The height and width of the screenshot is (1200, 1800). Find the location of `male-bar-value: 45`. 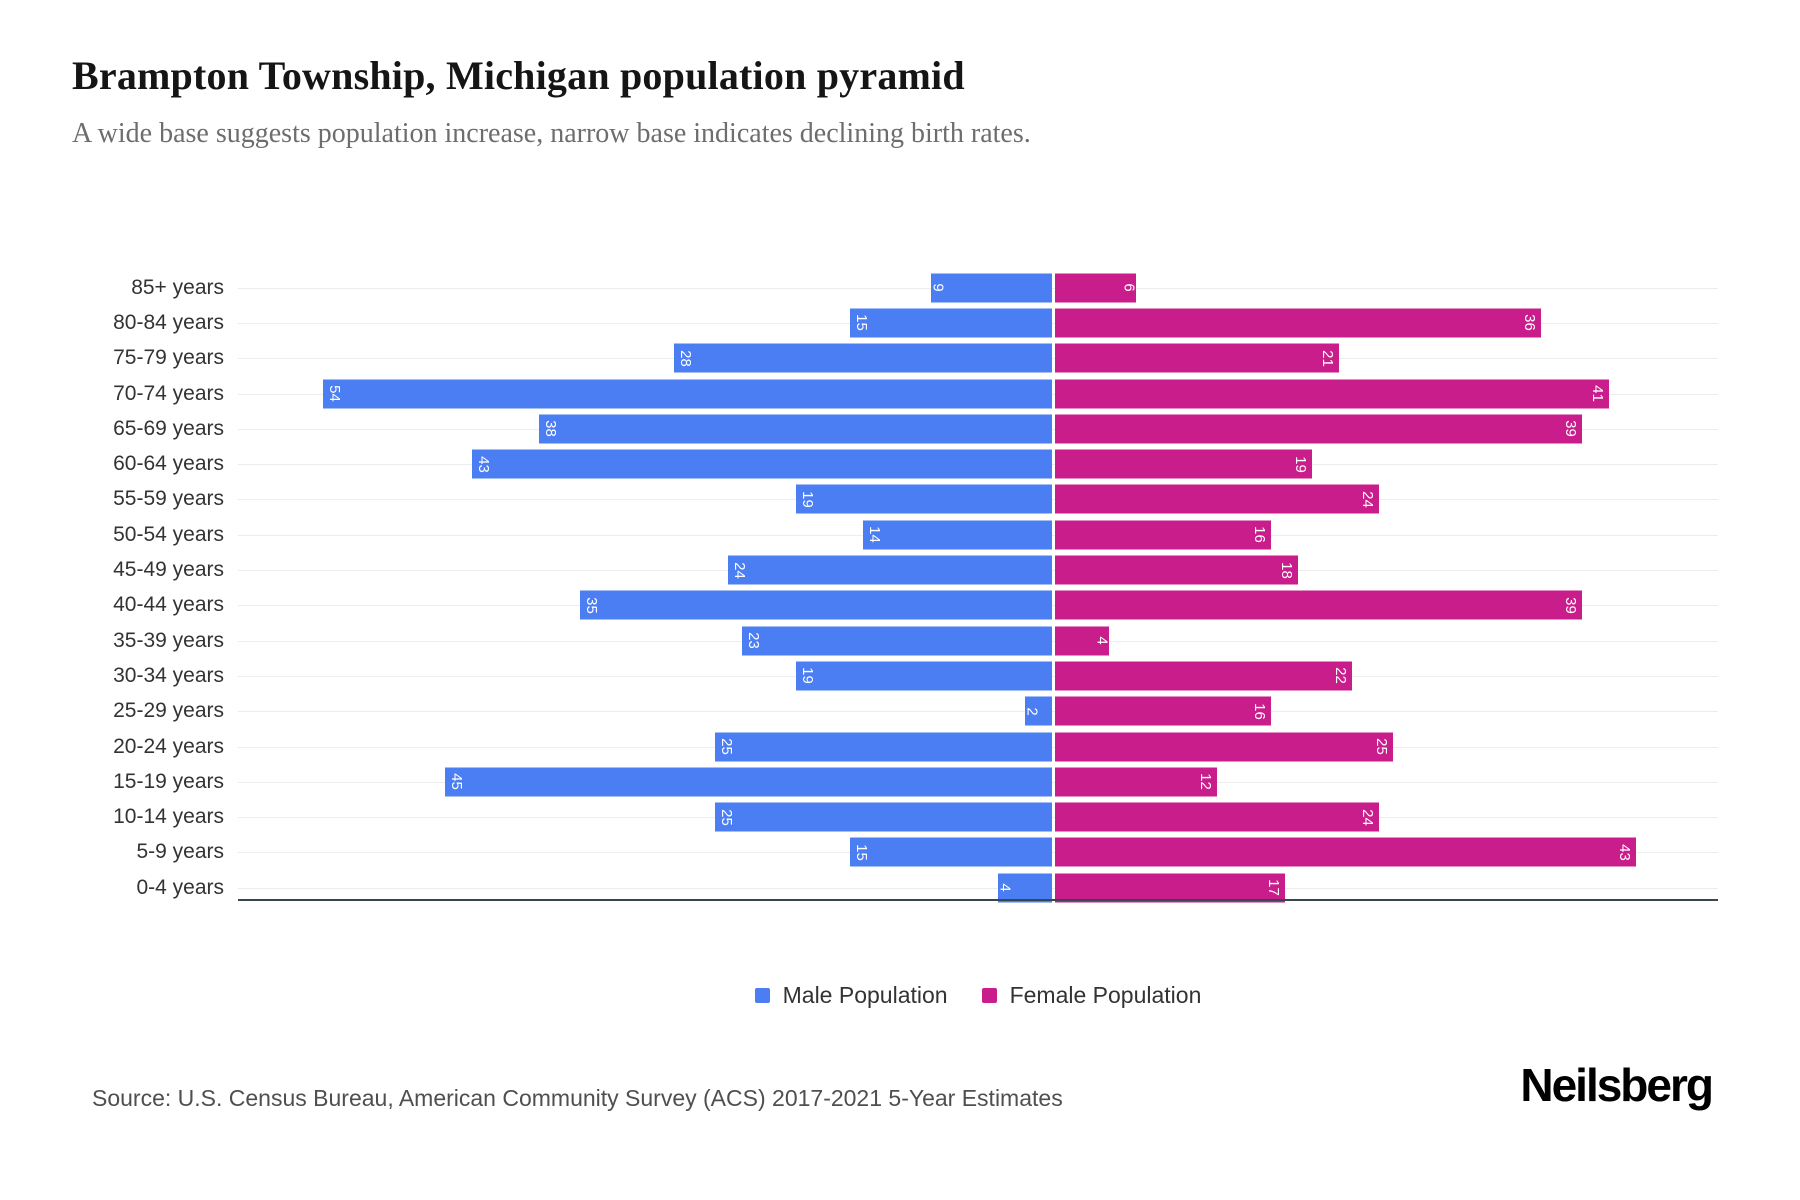

male-bar-value: 45 is located at coordinates (456, 782).